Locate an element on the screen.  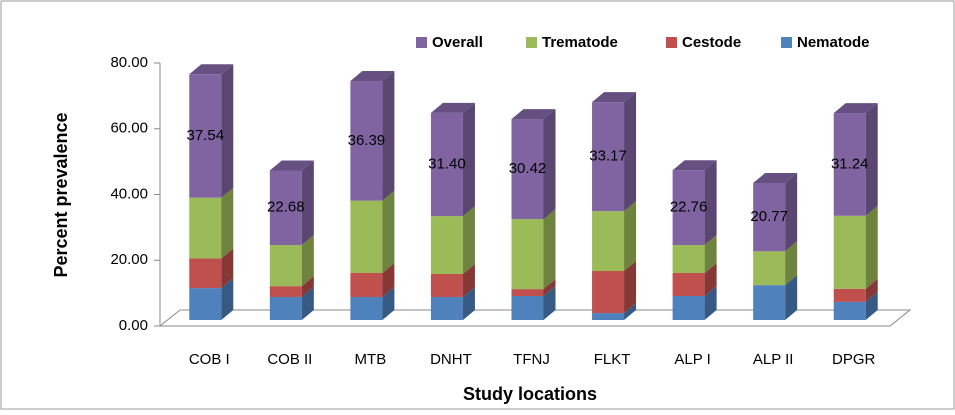
data-label: 37.54 is located at coordinates (206, 135).